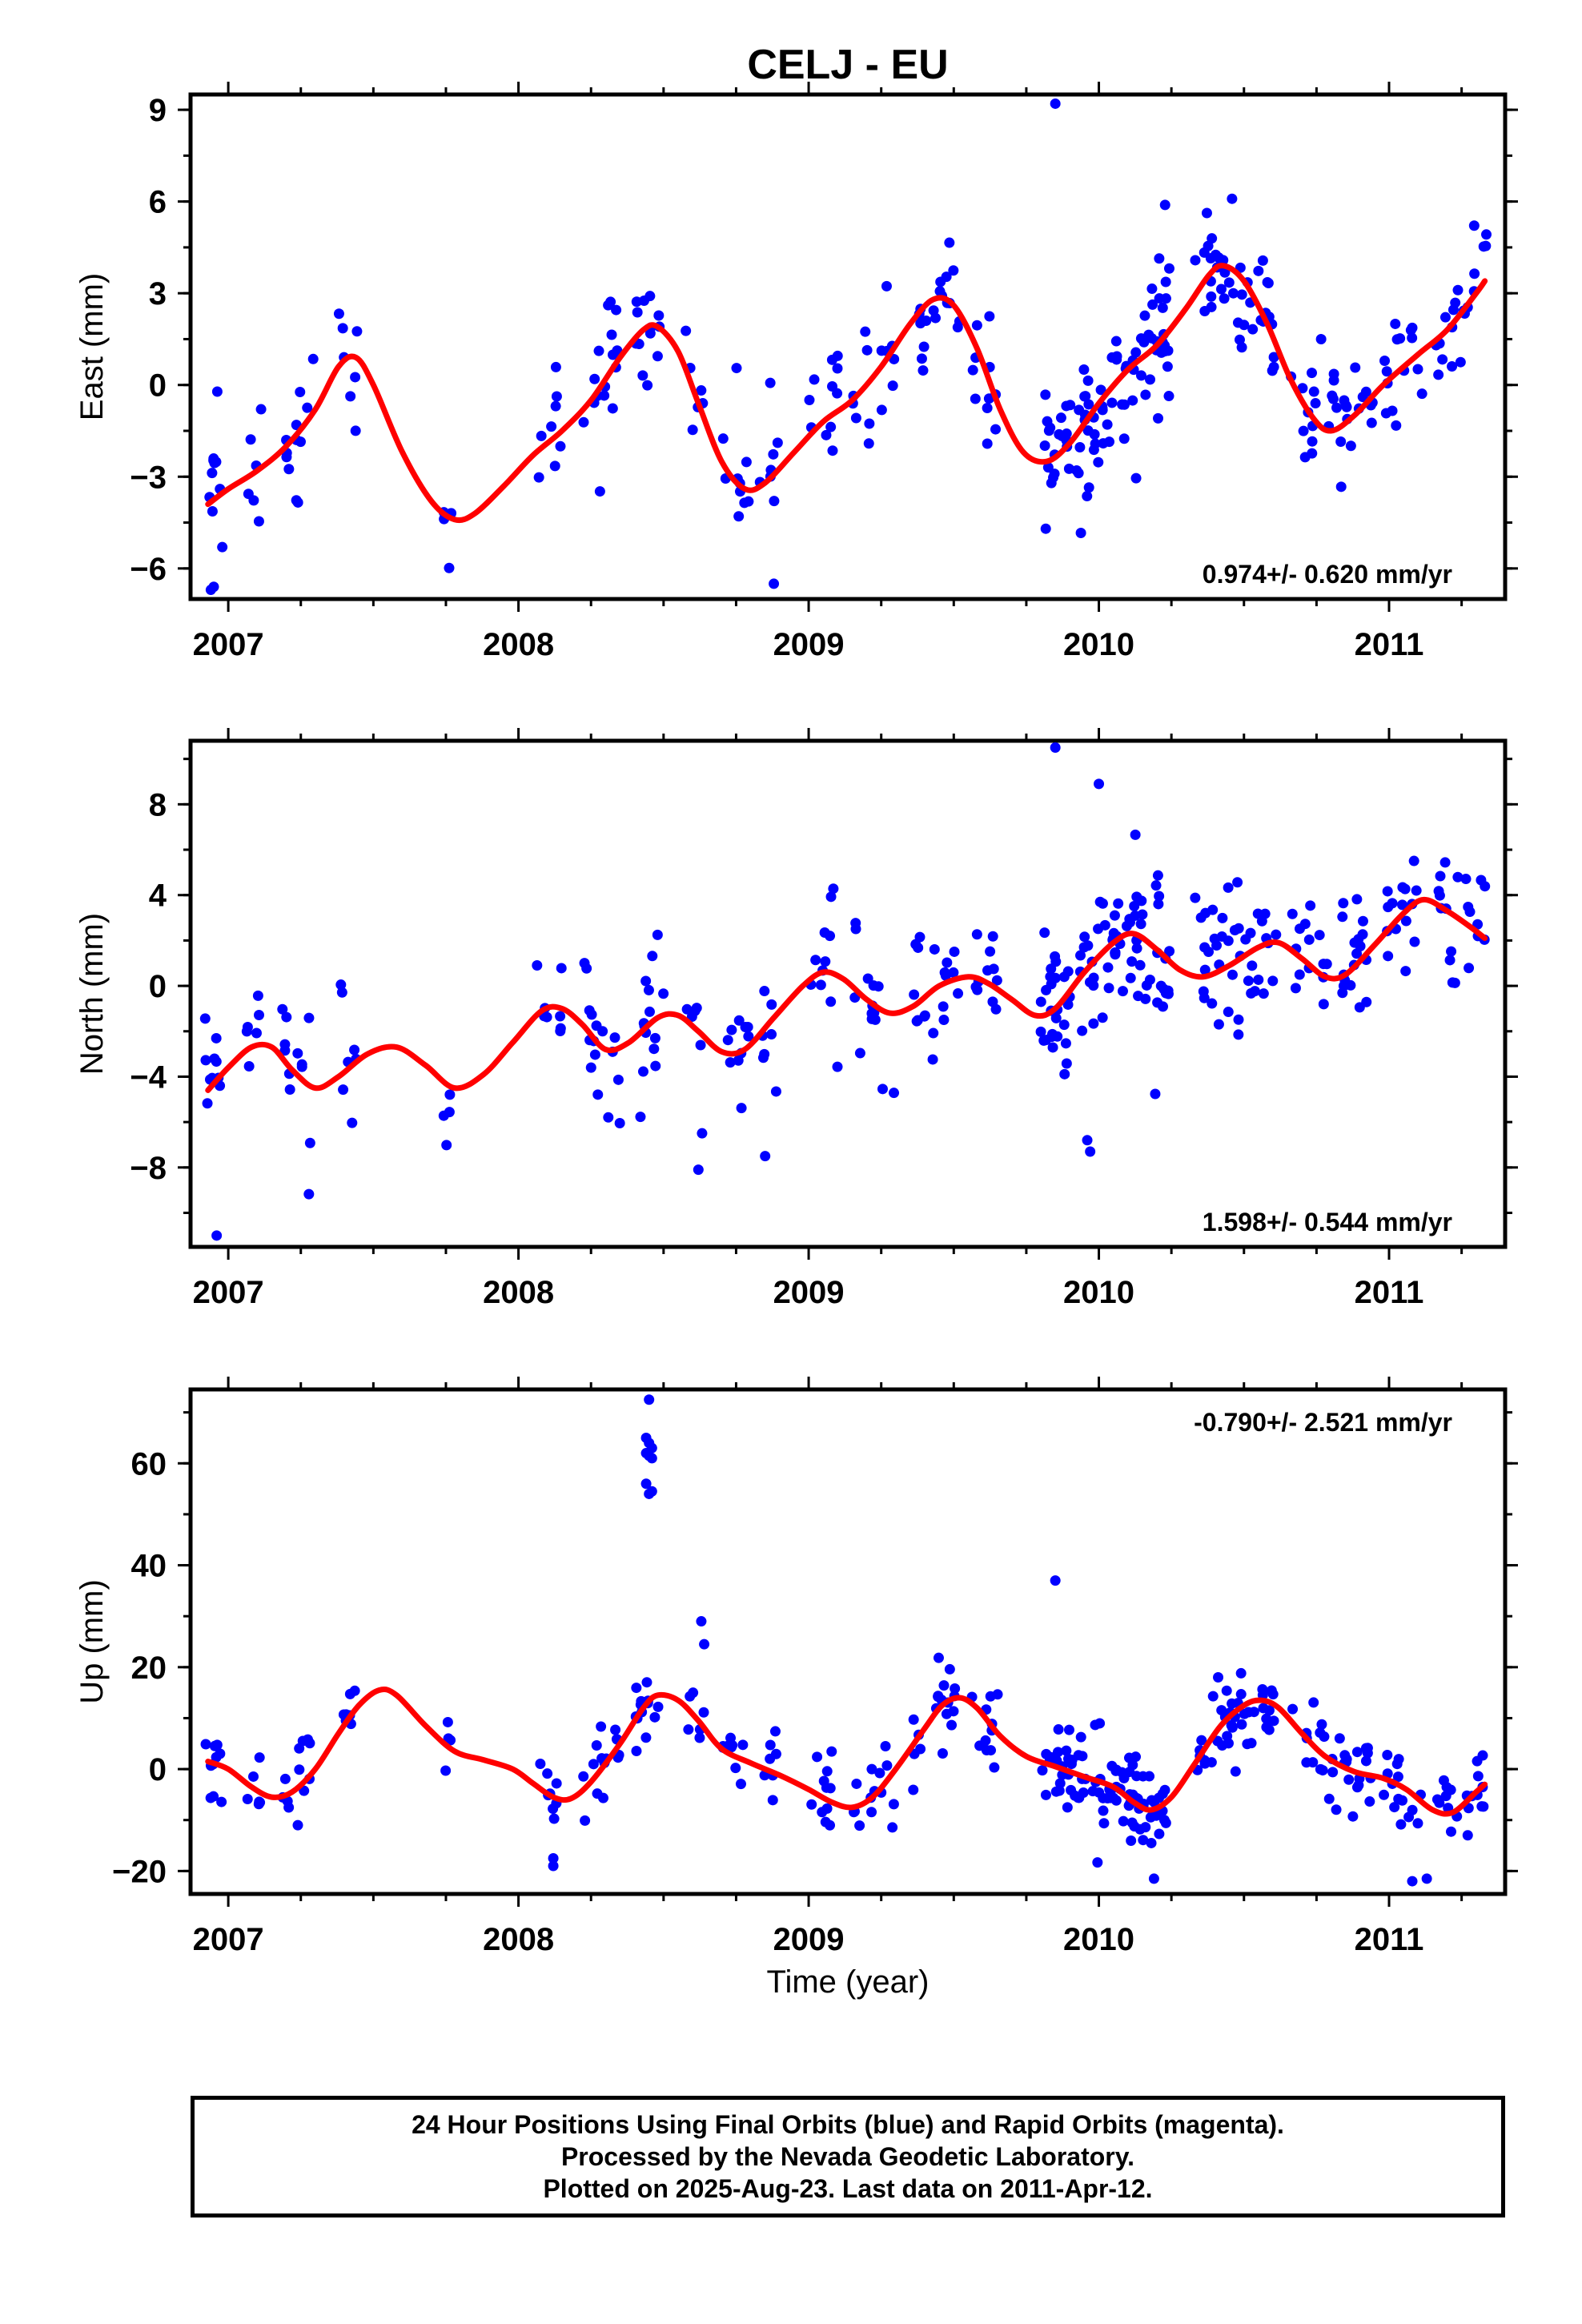  I want to click on x-tick-label: 2009, so click(809, 1292).